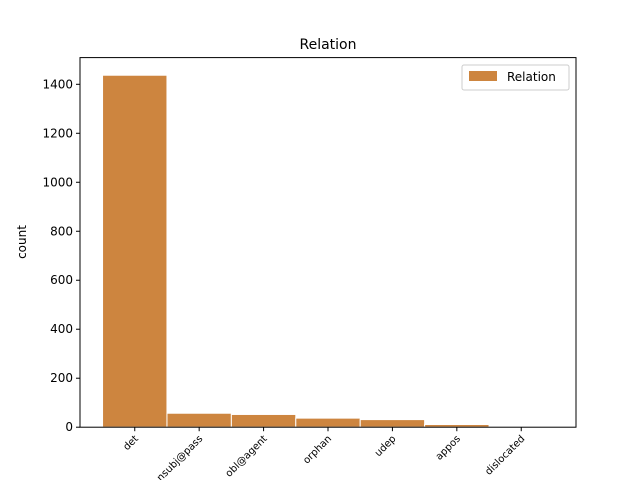 The image size is (640, 484). What do you see at coordinates (61, 280) in the screenshot?
I see `y-tick-label: 600` at bounding box center [61, 280].